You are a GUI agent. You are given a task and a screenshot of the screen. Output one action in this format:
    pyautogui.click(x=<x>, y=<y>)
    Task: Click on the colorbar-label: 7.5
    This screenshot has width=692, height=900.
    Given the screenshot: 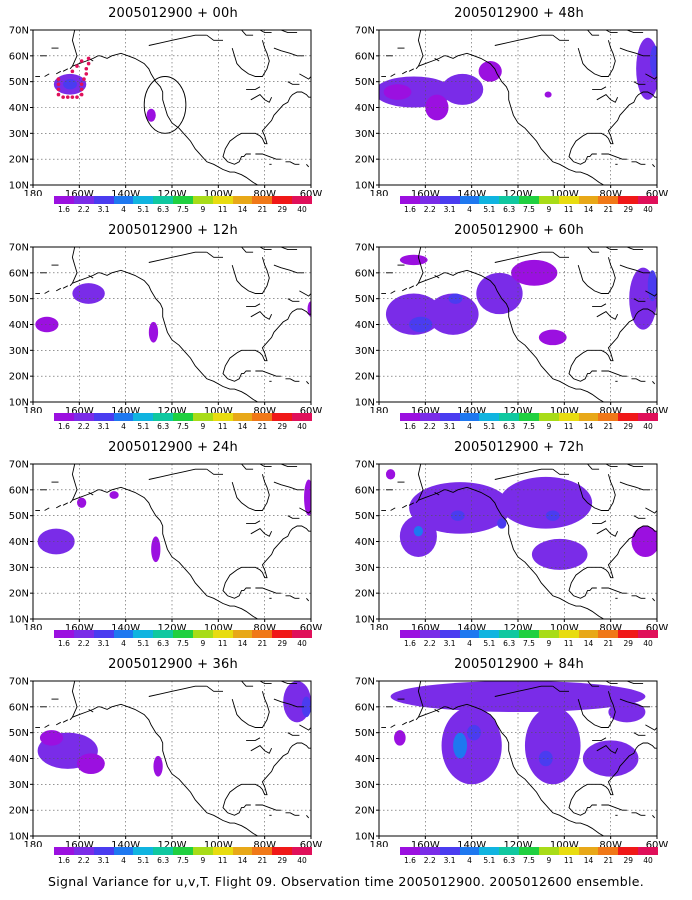 What is the action you would take?
    pyautogui.click(x=183, y=643)
    